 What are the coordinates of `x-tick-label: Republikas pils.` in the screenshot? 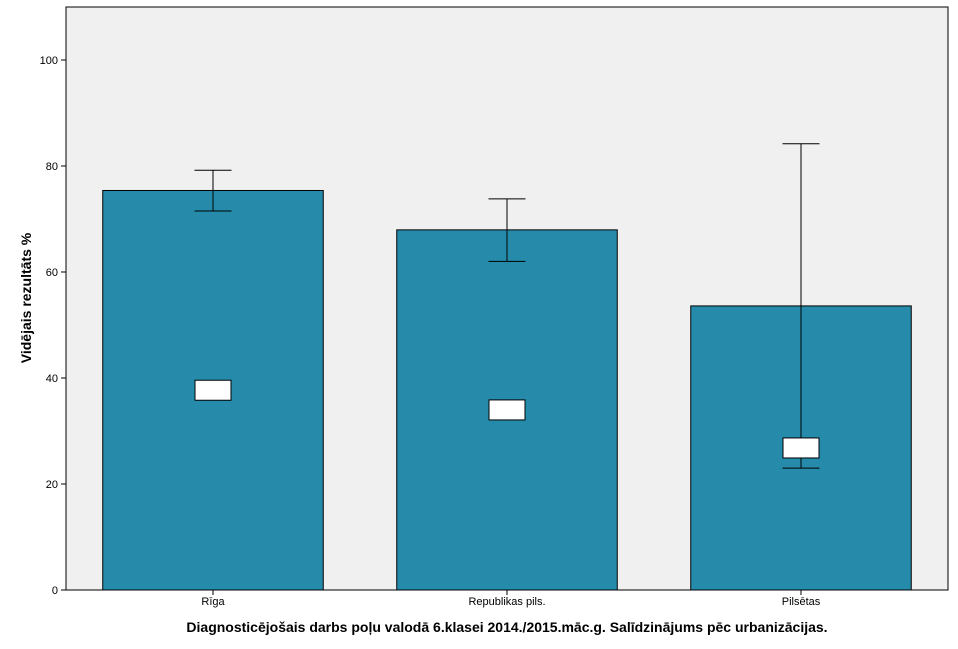 It's located at (506, 602).